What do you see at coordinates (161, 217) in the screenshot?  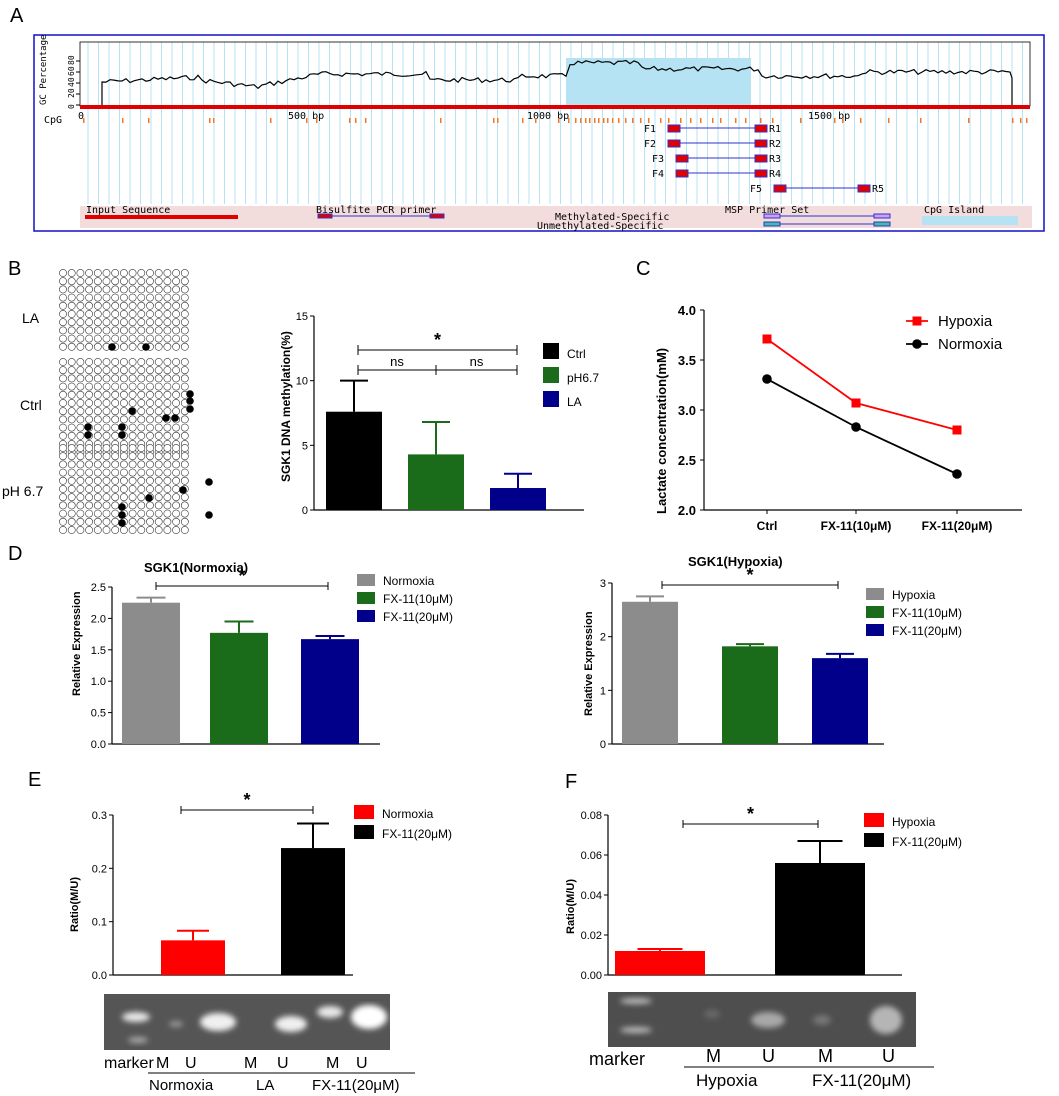 I see `input-sequence-bar` at bounding box center [161, 217].